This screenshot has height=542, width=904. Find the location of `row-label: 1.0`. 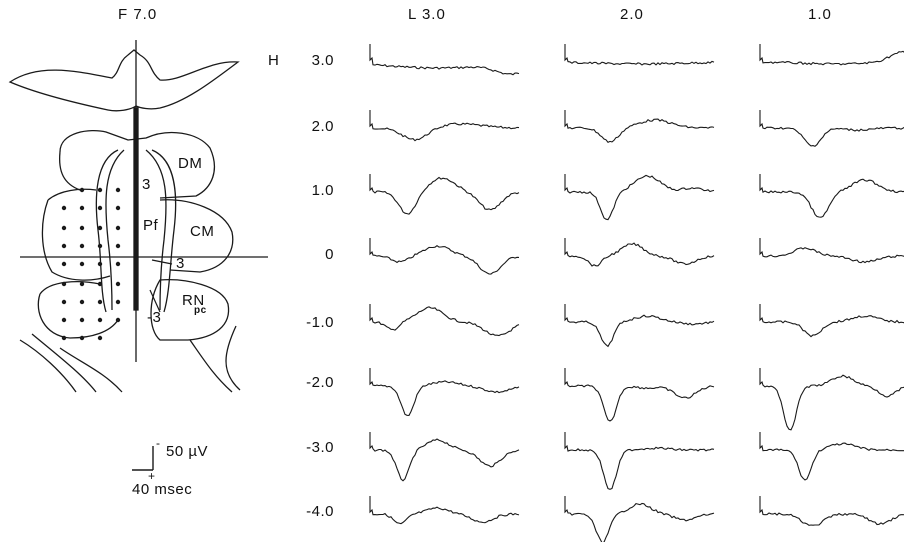

row-label: 1.0 is located at coordinates (322, 190).